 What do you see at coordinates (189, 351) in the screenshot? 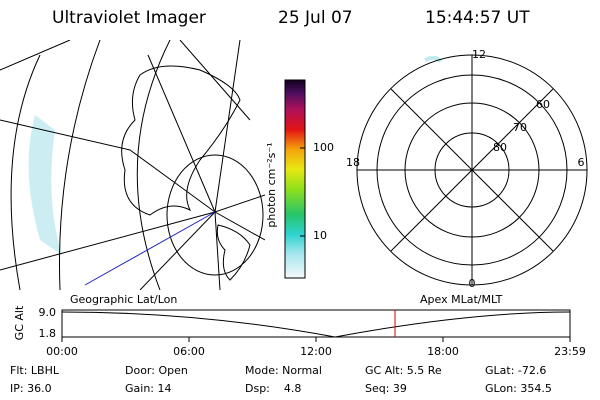
I see `timeline-x-tick-label: 06:00` at bounding box center [189, 351].